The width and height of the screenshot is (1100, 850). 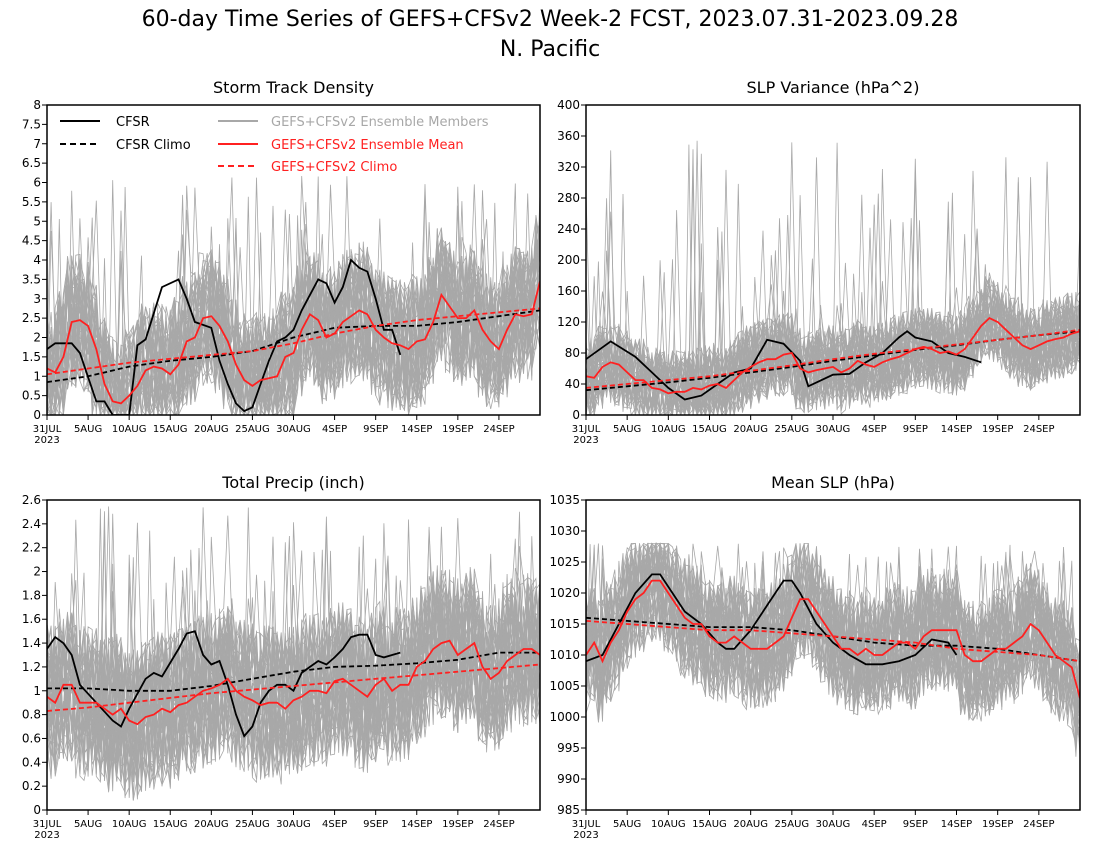 What do you see at coordinates (564, 686) in the screenshot?
I see `y-tick-label: 1005` at bounding box center [564, 686].